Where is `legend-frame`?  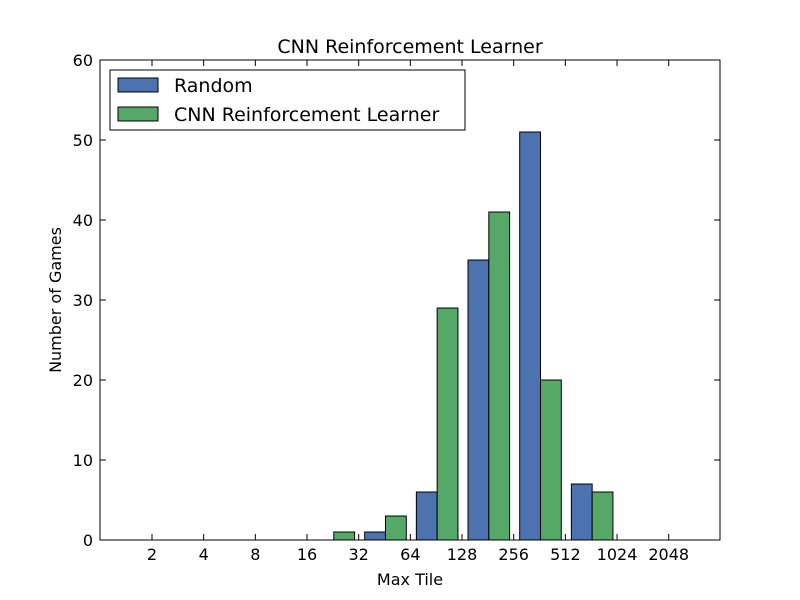
legend-frame is located at coordinates (287, 100).